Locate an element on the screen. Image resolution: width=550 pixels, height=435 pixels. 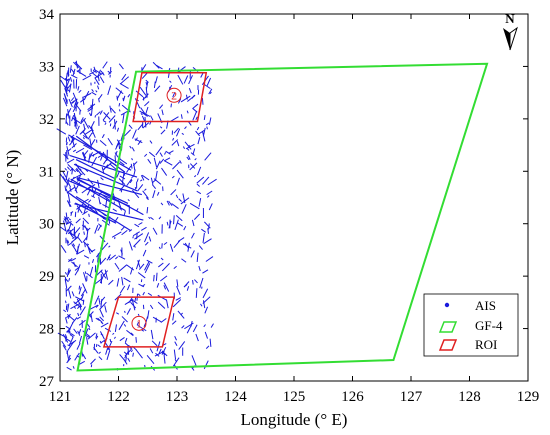
roi-polygon is located at coordinates (139, 322).